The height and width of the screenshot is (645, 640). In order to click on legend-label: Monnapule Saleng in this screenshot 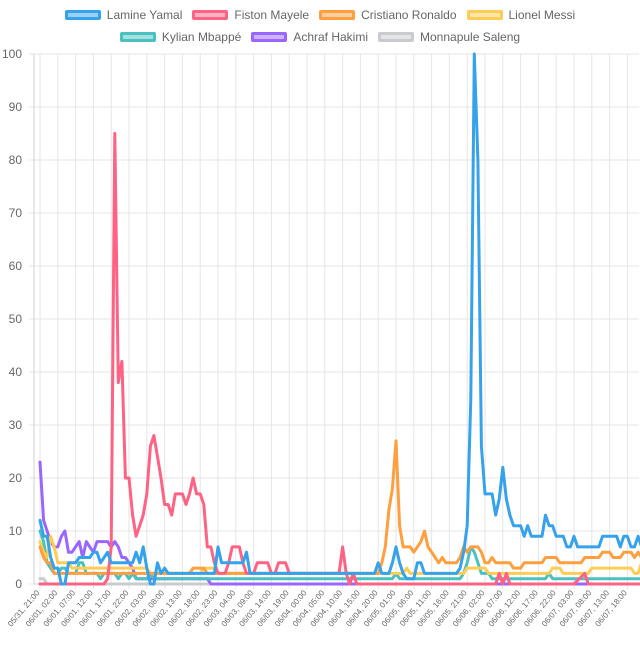, I will do `click(470, 37)`.